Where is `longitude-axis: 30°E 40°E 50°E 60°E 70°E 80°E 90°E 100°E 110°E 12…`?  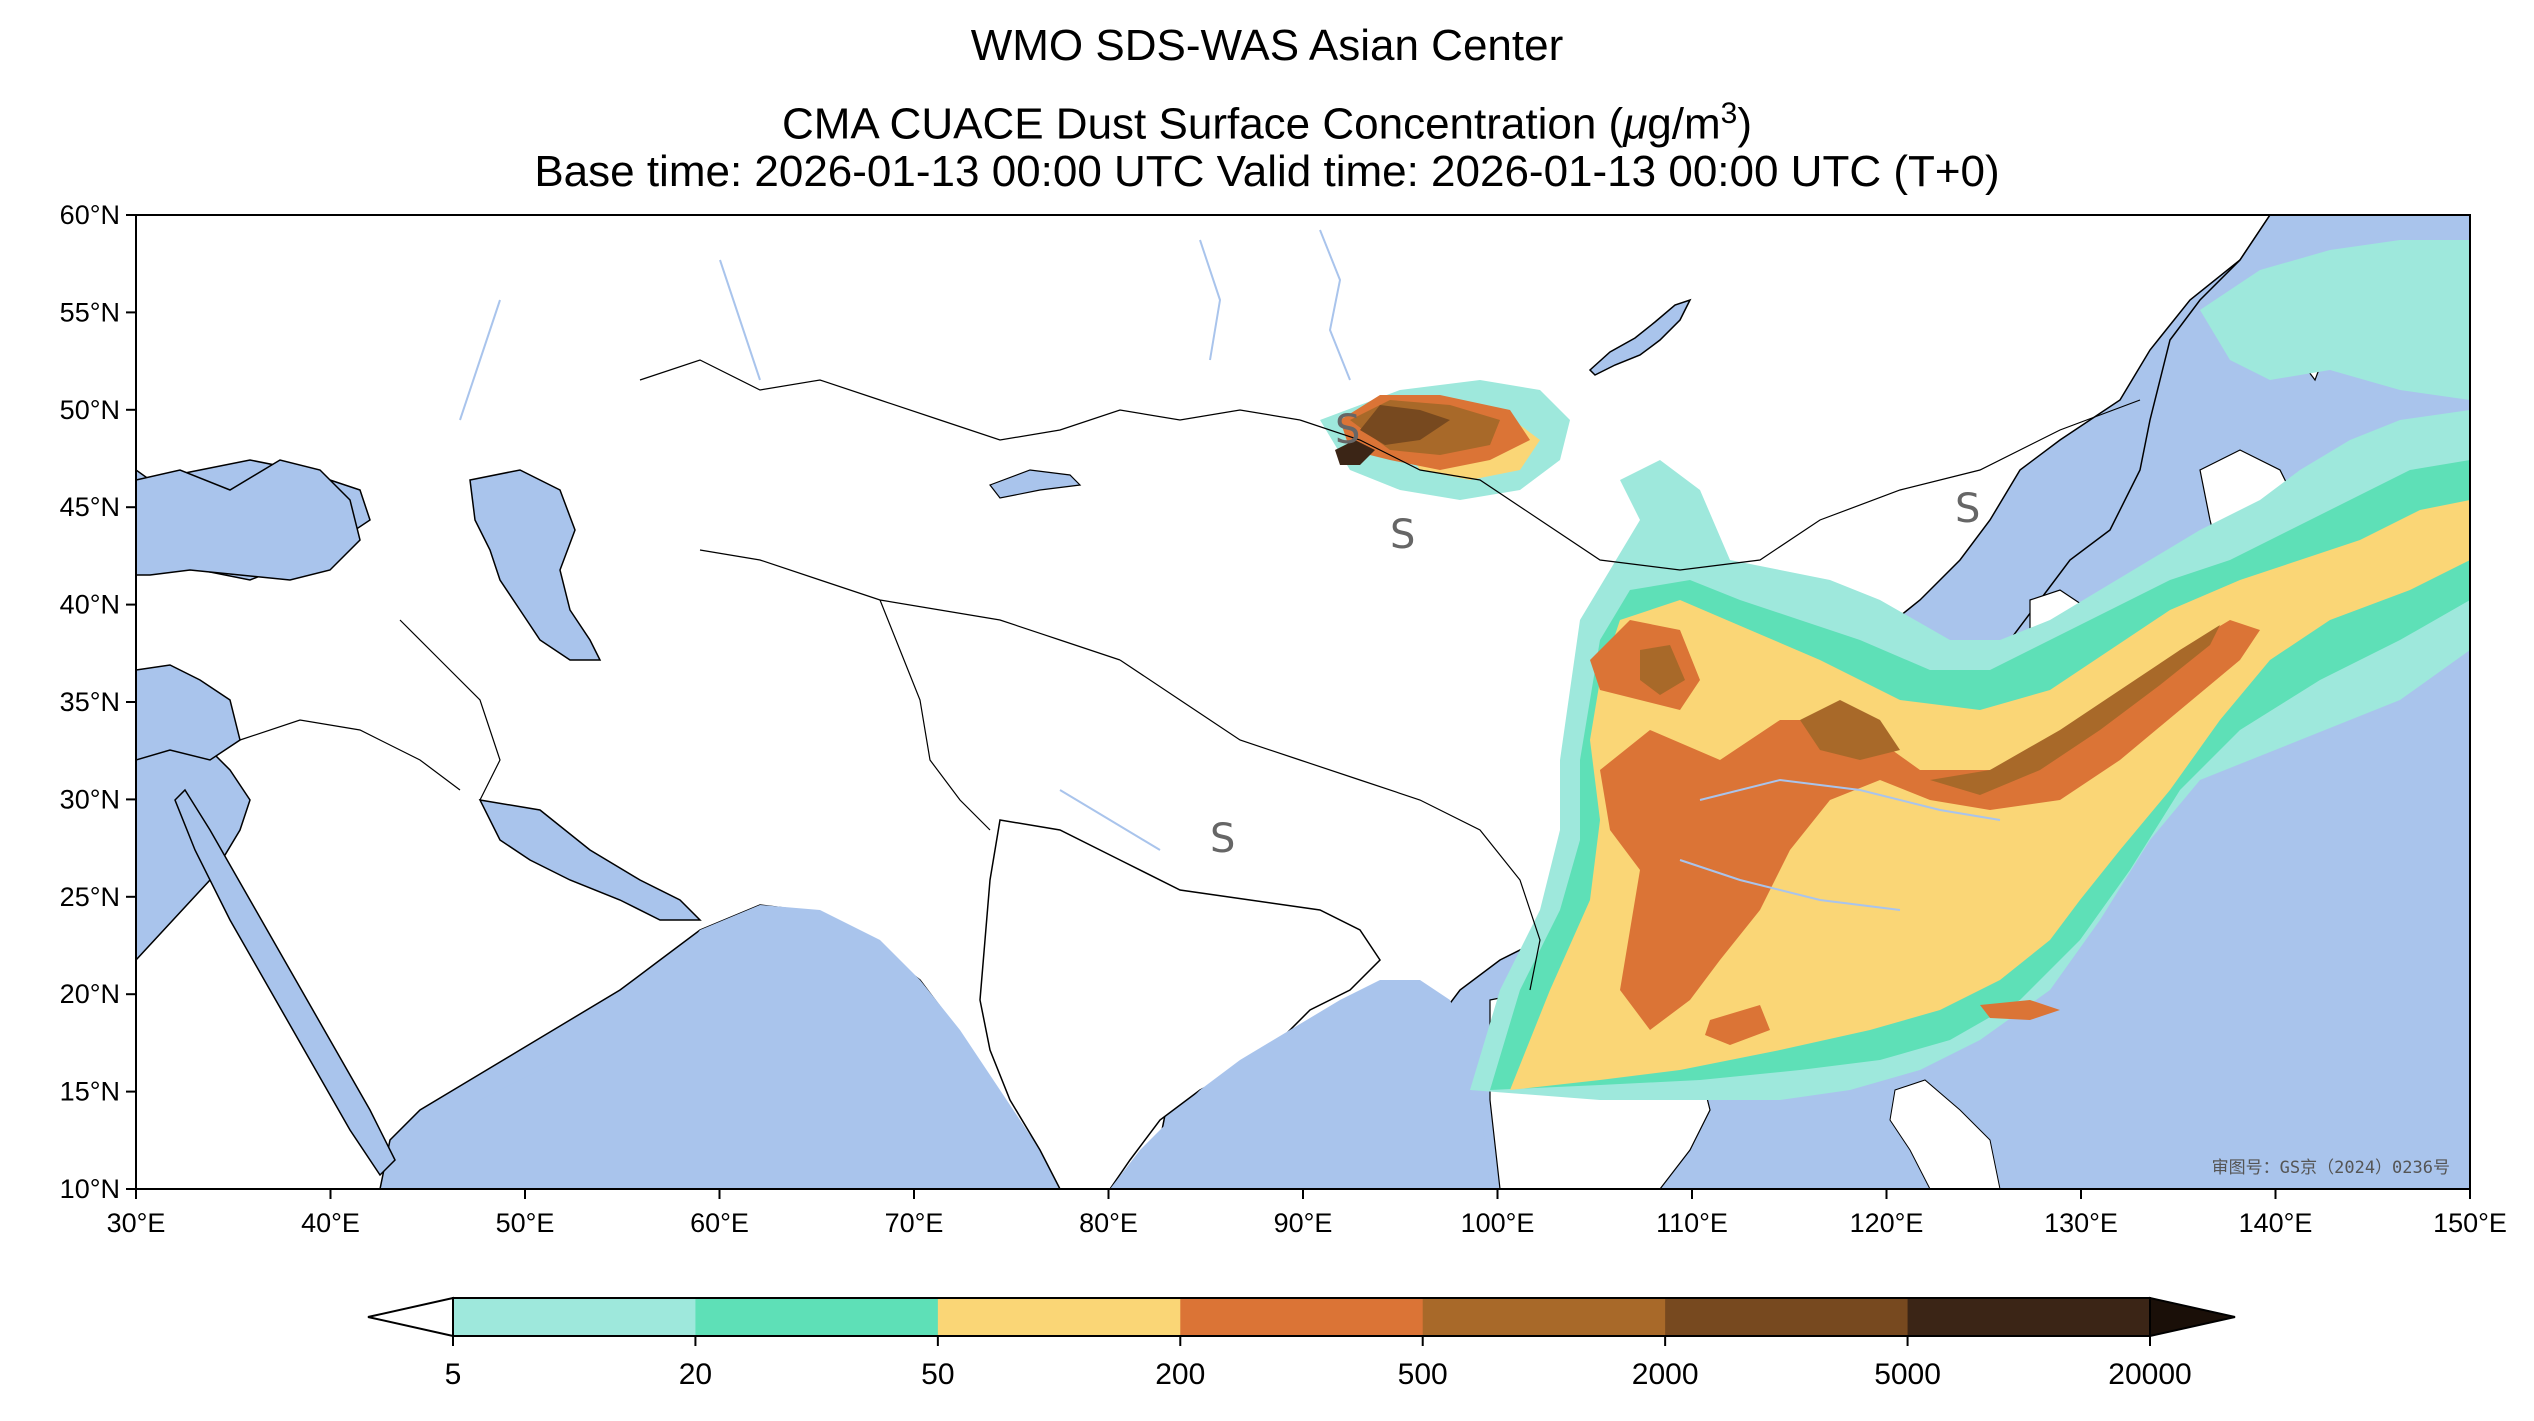
longitude-axis: 30°E 40°E 50°E 60°E 70°E 80°E 90°E 100°E 110°E 12… is located at coordinates (1307, 1213).